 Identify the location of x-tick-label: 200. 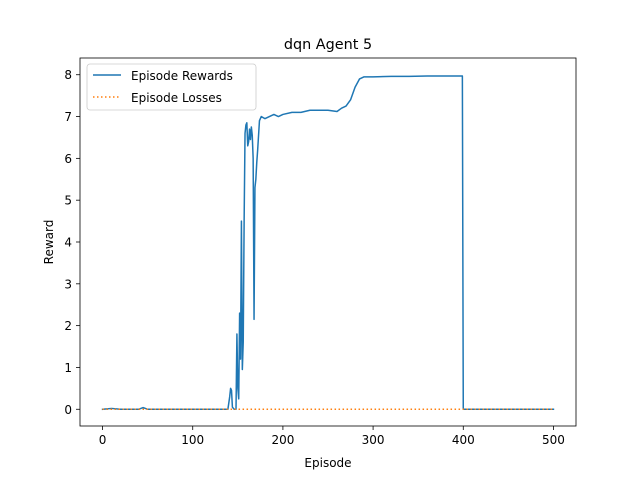
(282, 440).